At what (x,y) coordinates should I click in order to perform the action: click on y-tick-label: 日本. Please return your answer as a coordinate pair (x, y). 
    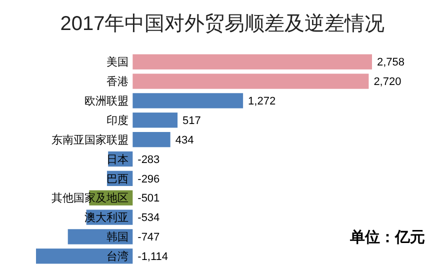
    Looking at the image, I should click on (117, 159).